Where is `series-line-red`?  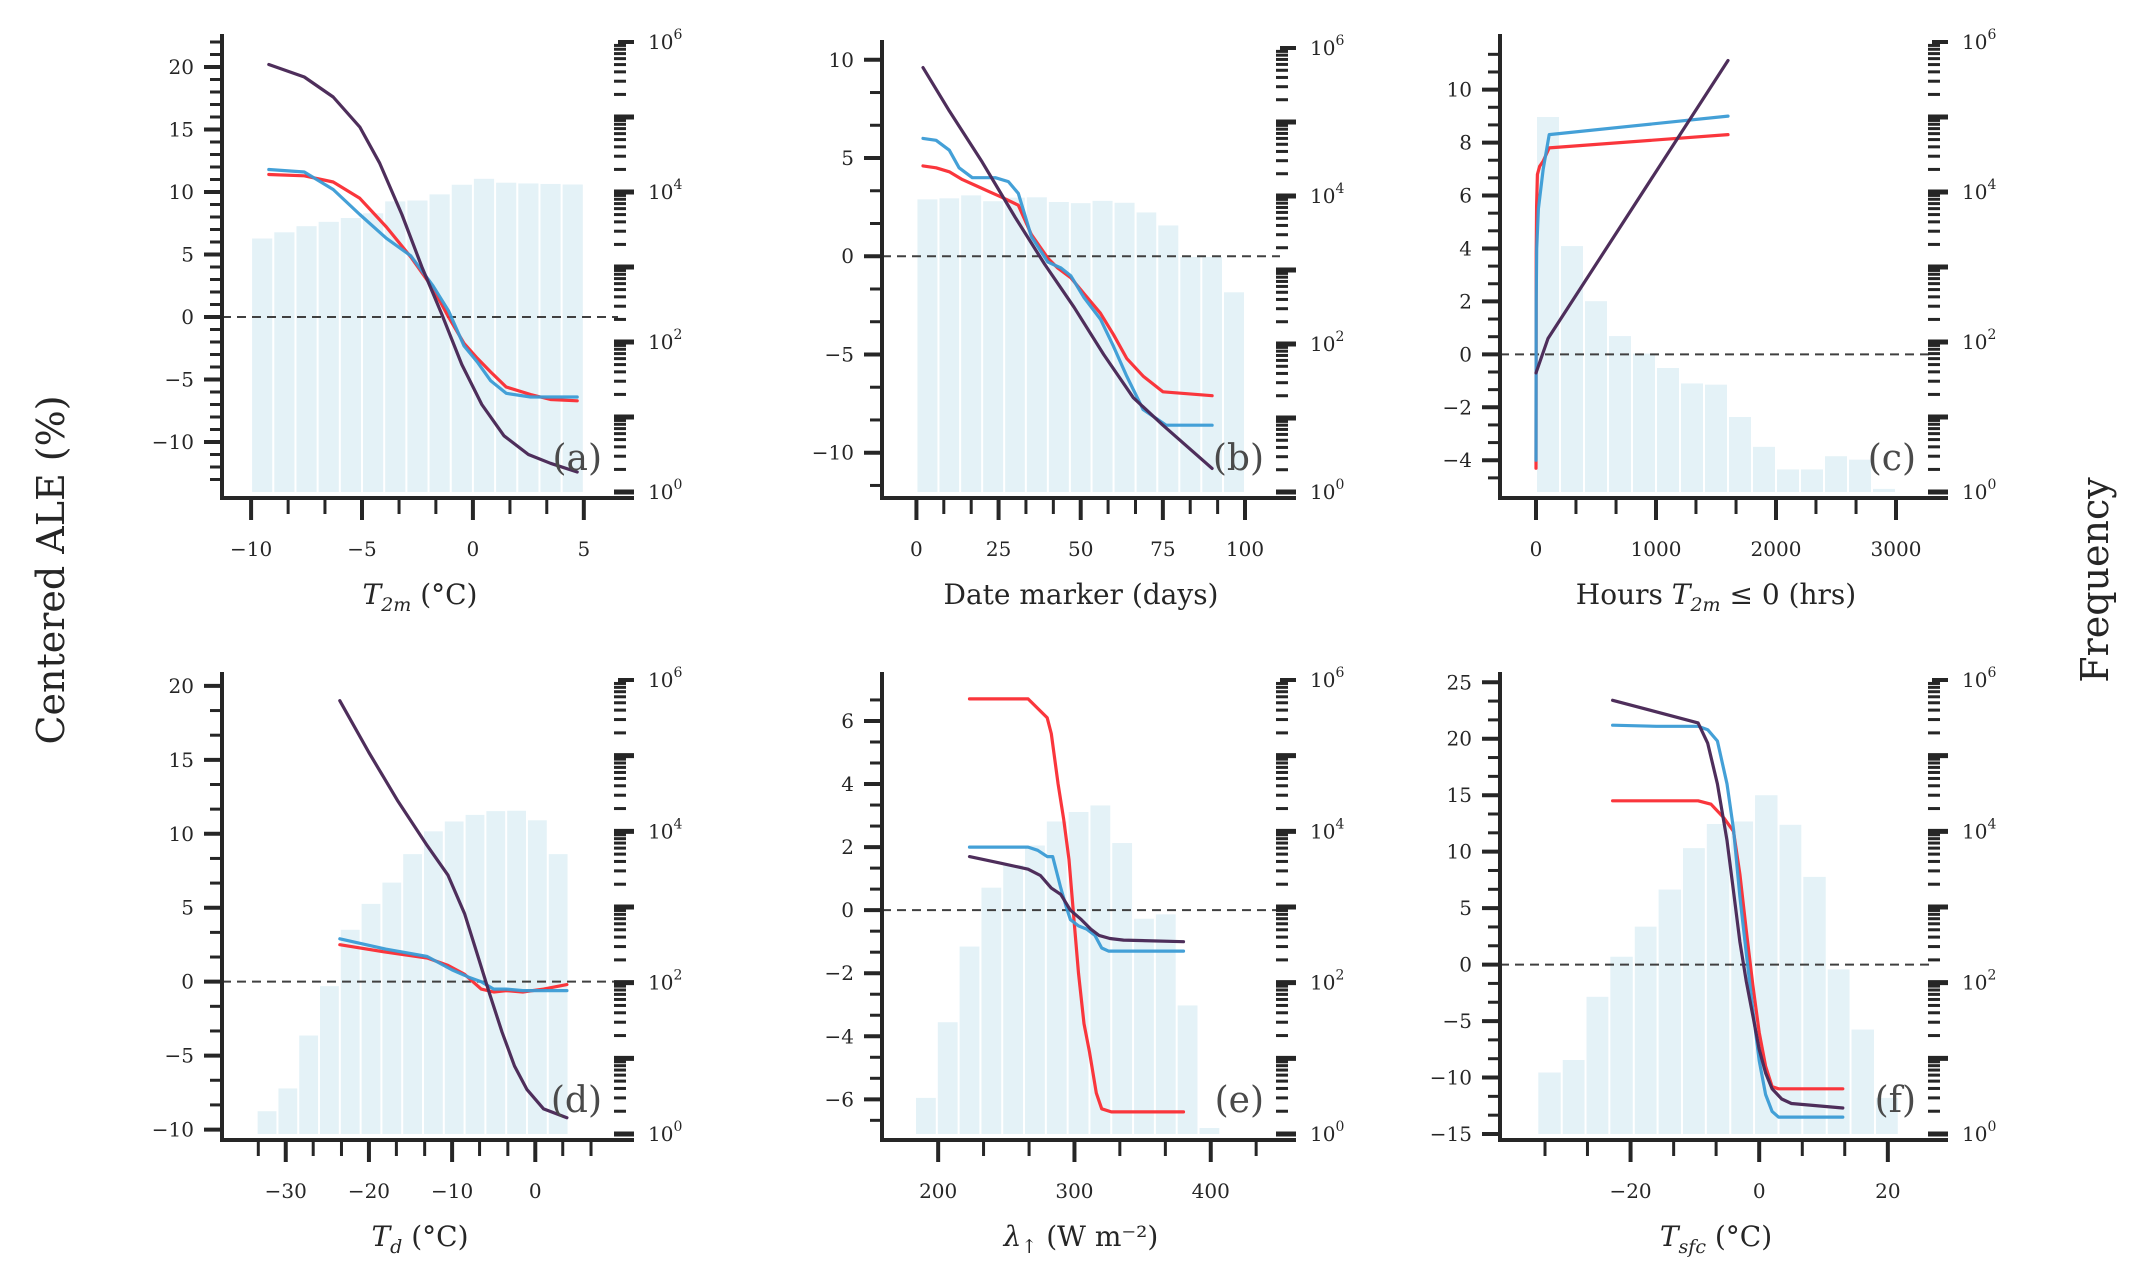 series-line-red is located at coordinates (1727, 945).